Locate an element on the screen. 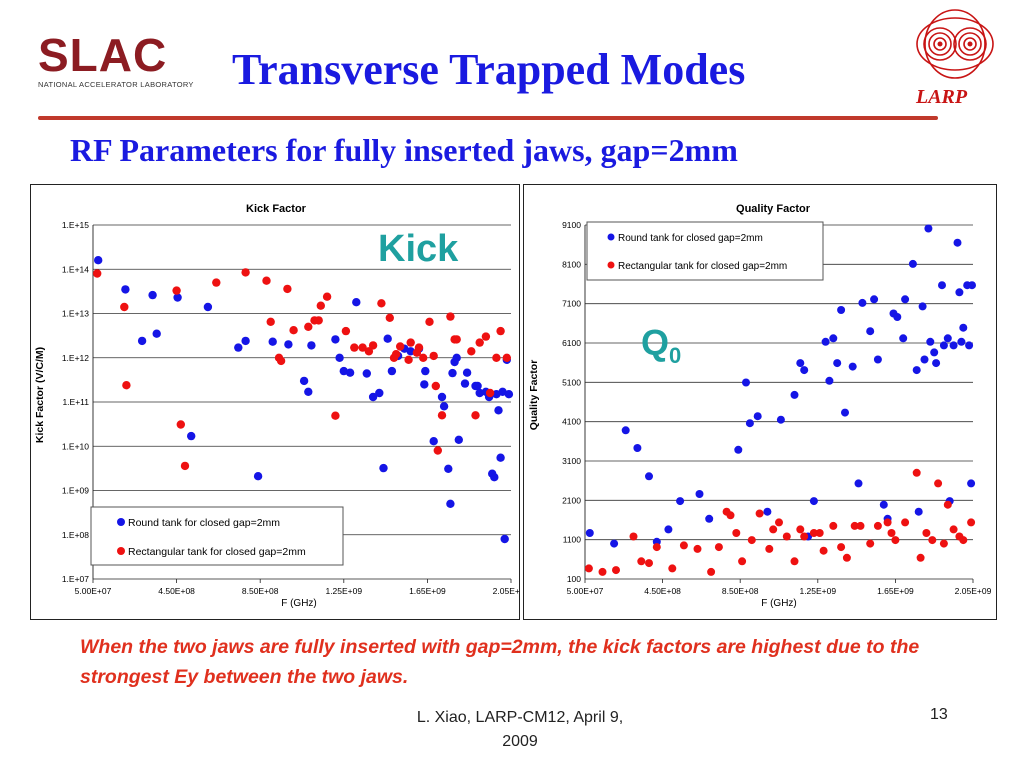 This screenshot has height=768, width=1024. slac-logo-text: SLAC is located at coordinates (103, 55).